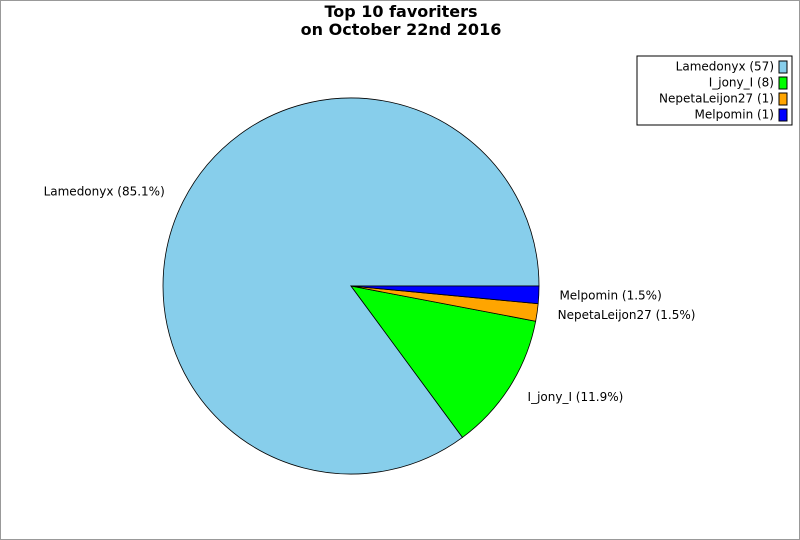 This screenshot has height=540, width=800. Describe the element at coordinates (627, 315) in the screenshot. I see `slice-label: NepetaLeijon27 (1.5%)` at that location.